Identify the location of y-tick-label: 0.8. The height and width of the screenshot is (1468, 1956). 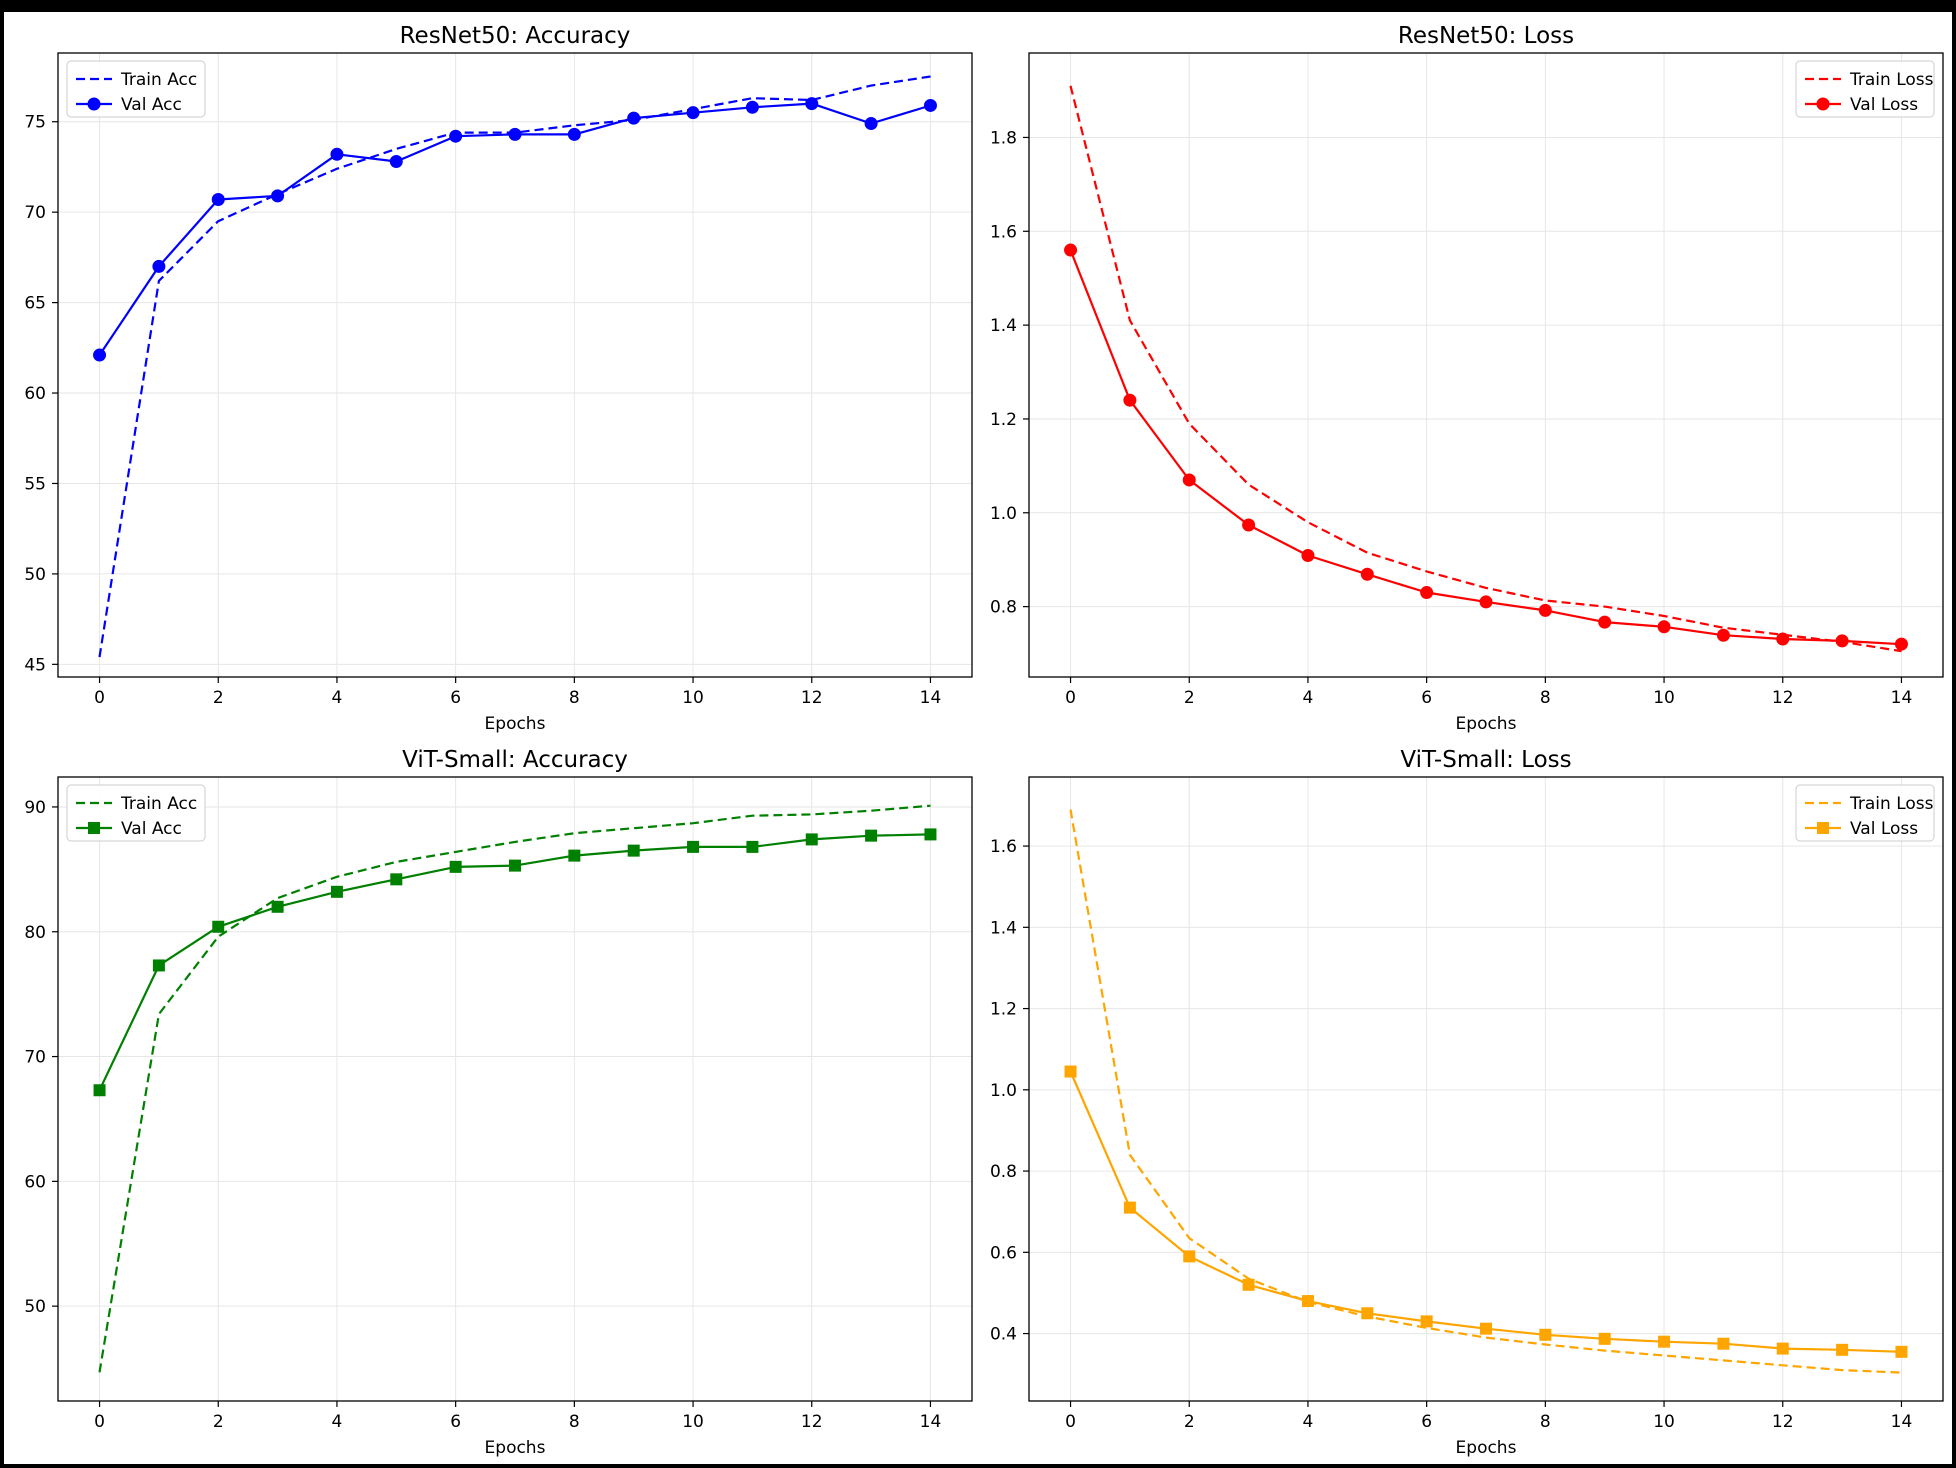
(1003, 1172).